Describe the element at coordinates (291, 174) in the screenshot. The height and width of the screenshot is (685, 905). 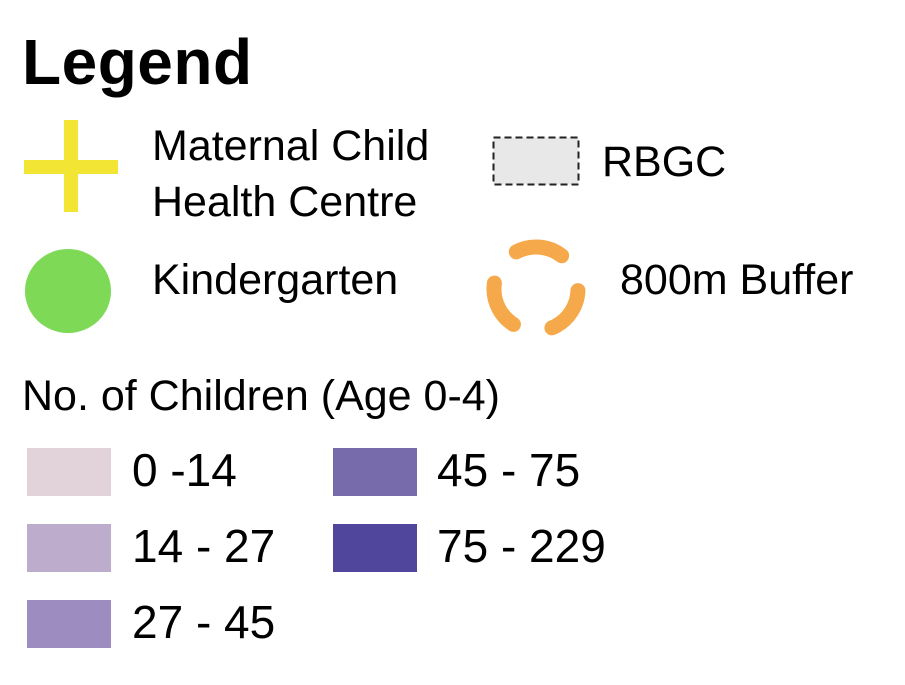
I see `maternal-child-health-centre-label: Maternal Child Health Centre` at that location.